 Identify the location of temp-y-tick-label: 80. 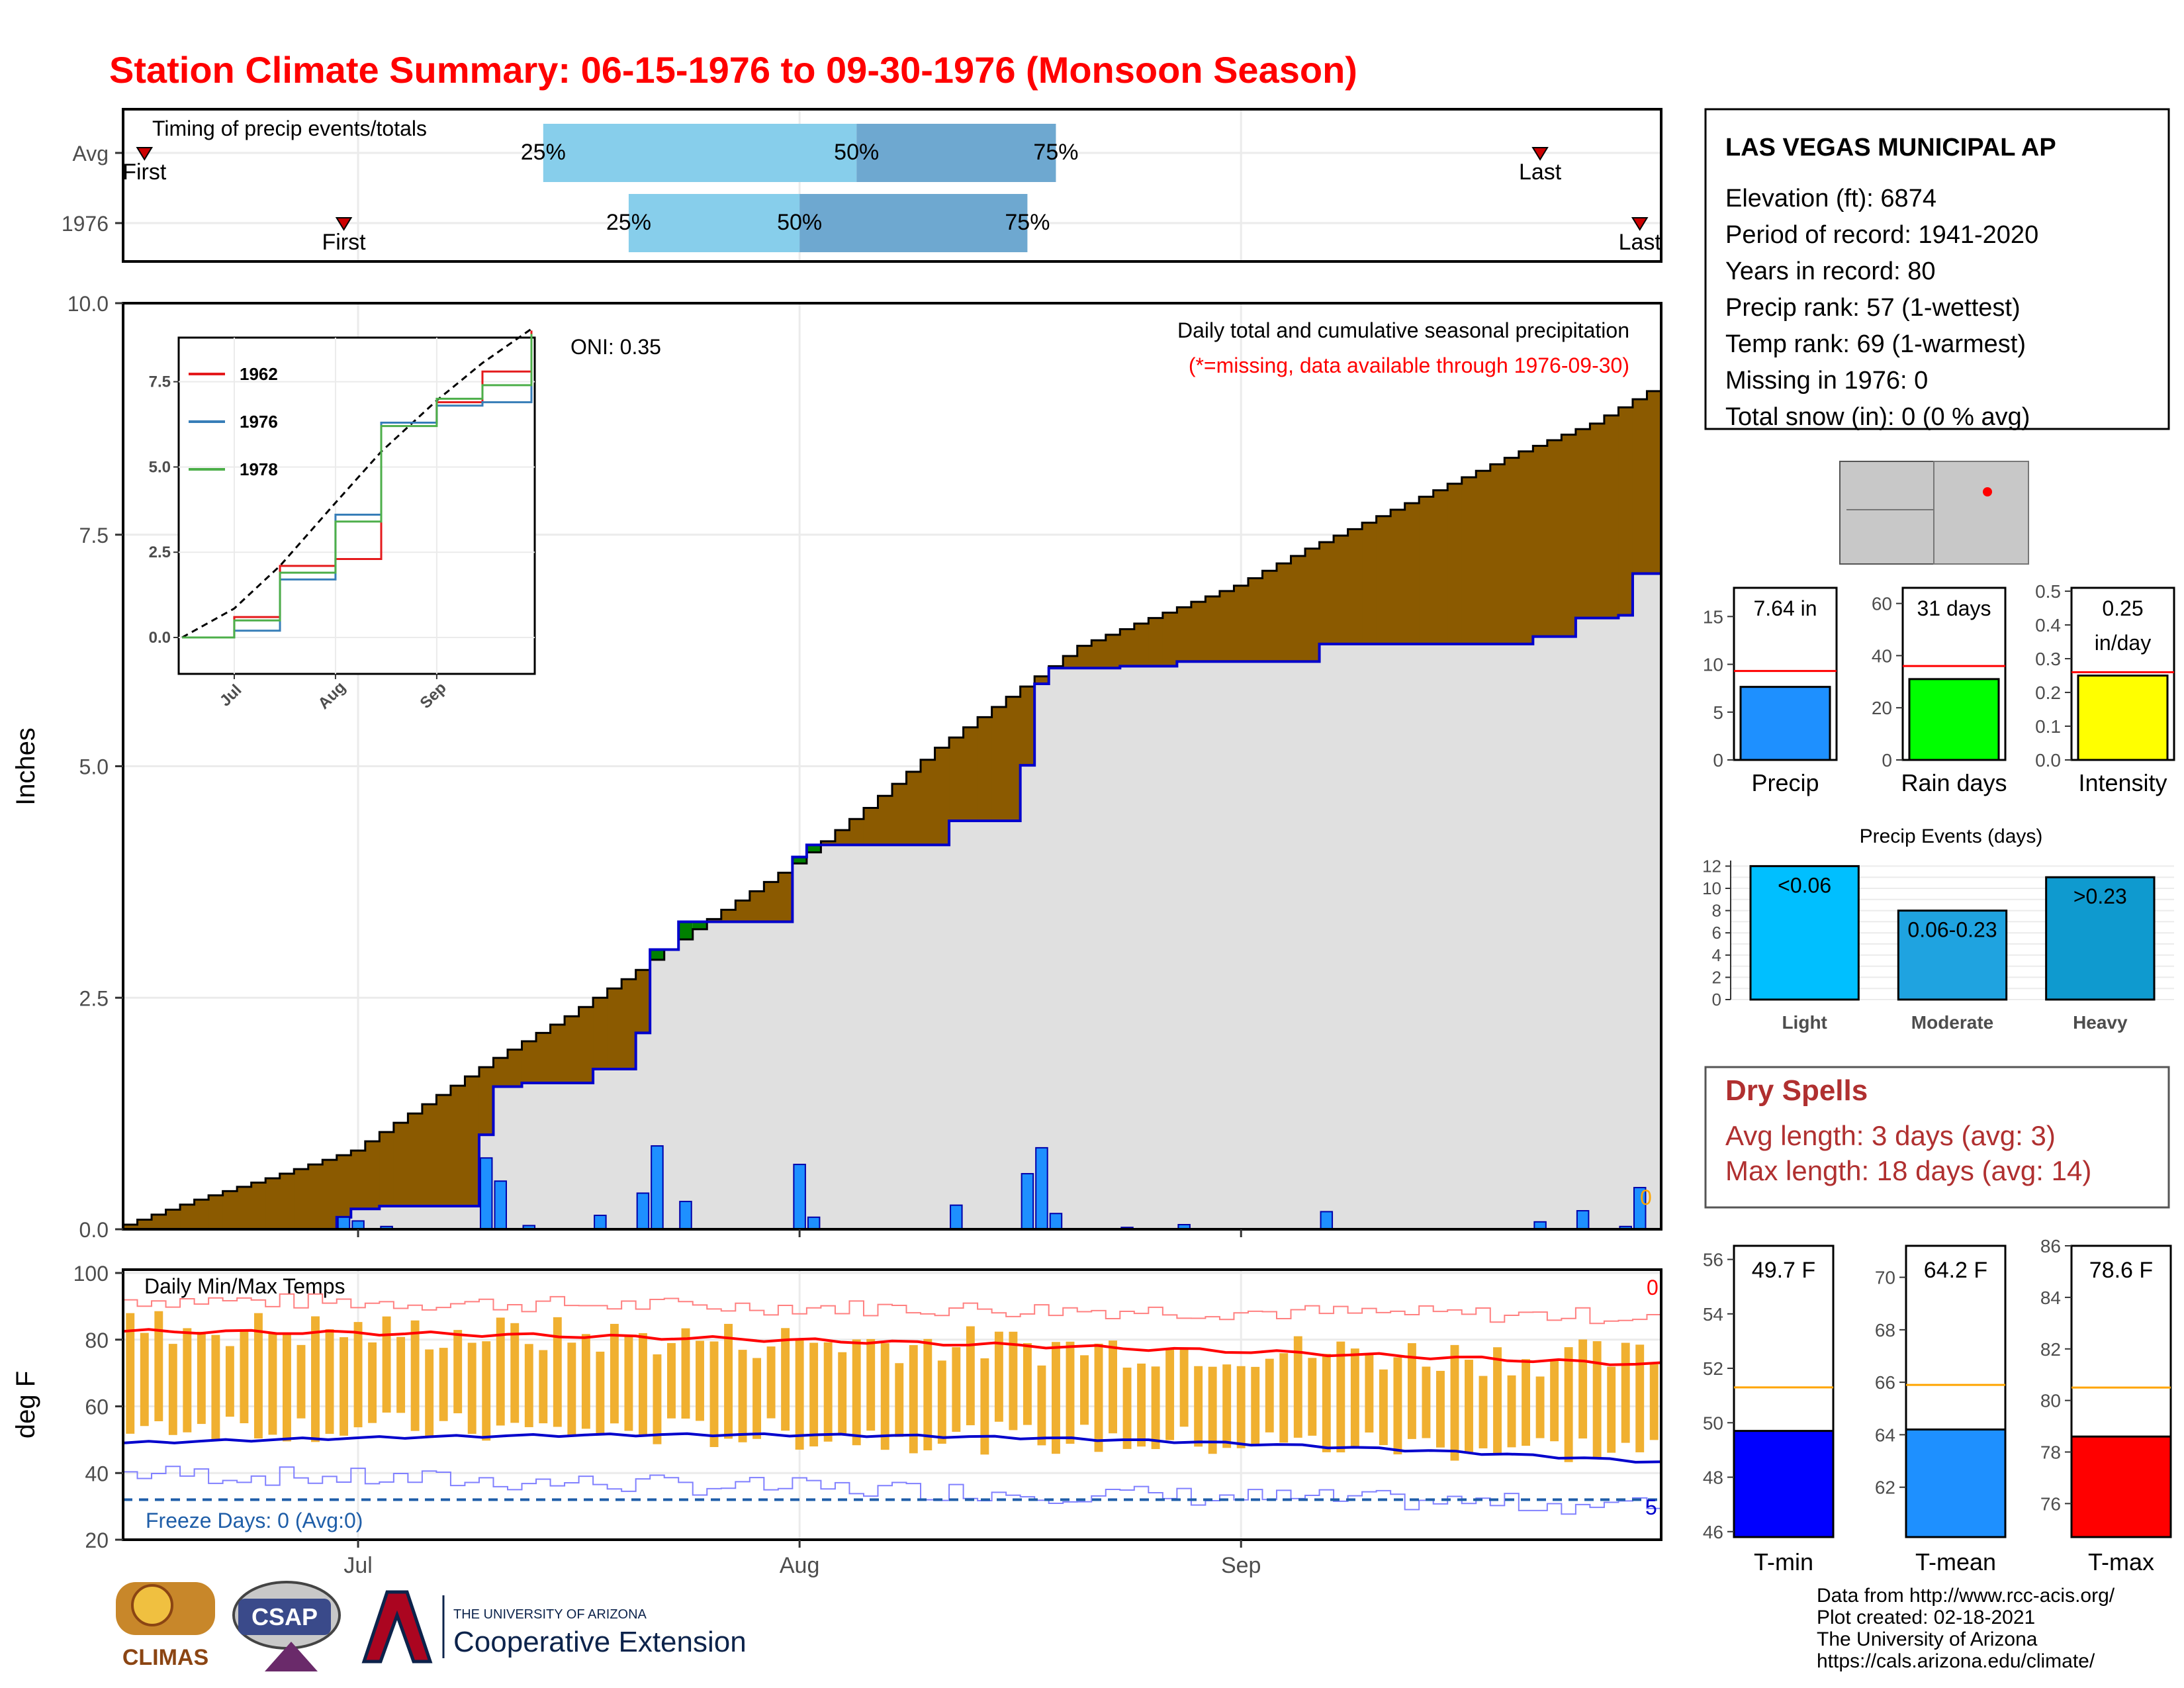
(97, 1340).